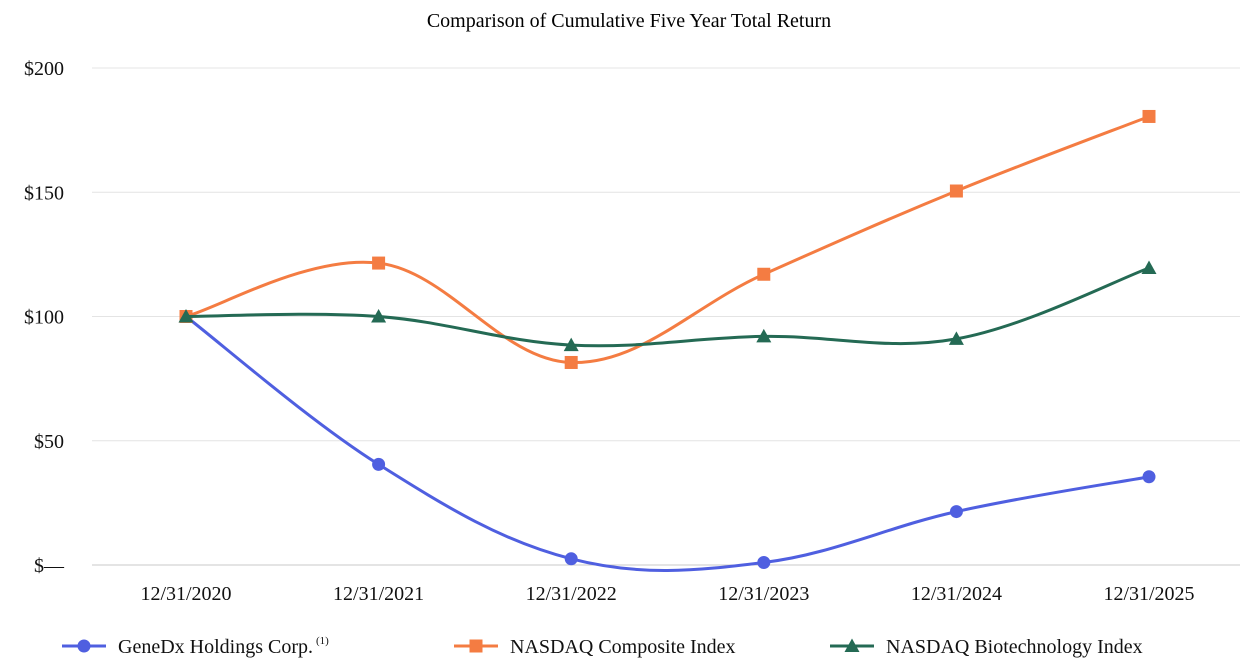  I want to click on legend-label-text: GeneDx Holdings Corp., so click(215, 647).